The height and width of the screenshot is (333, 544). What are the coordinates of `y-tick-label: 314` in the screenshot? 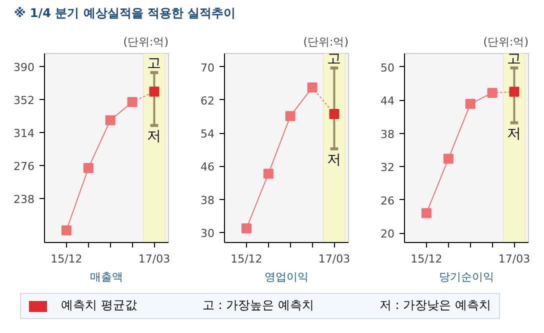 It's located at (24, 133).